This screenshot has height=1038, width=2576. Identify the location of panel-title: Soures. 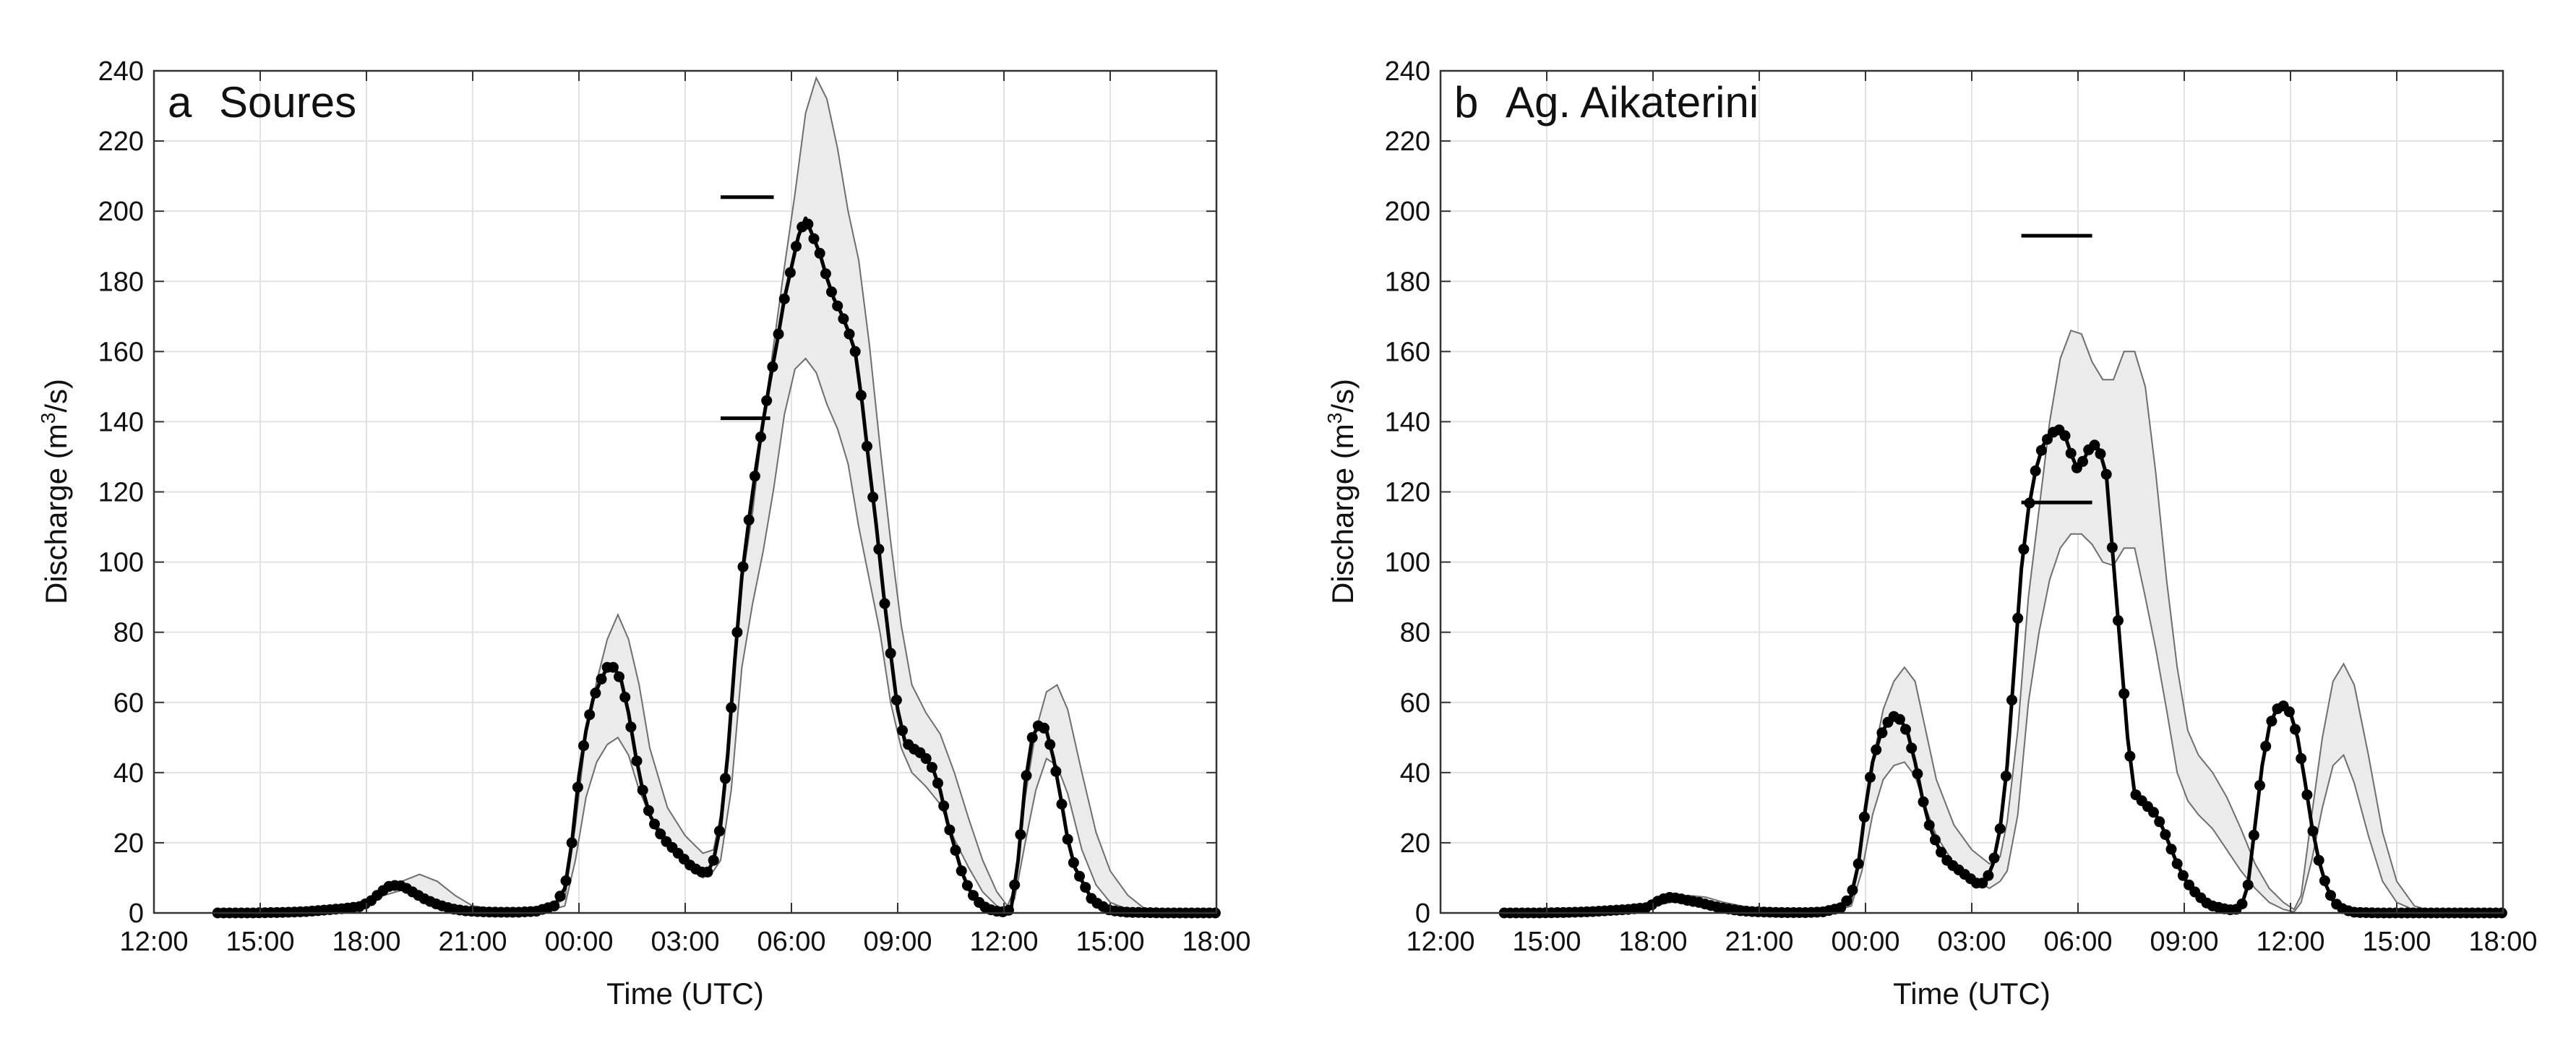
(288, 102).